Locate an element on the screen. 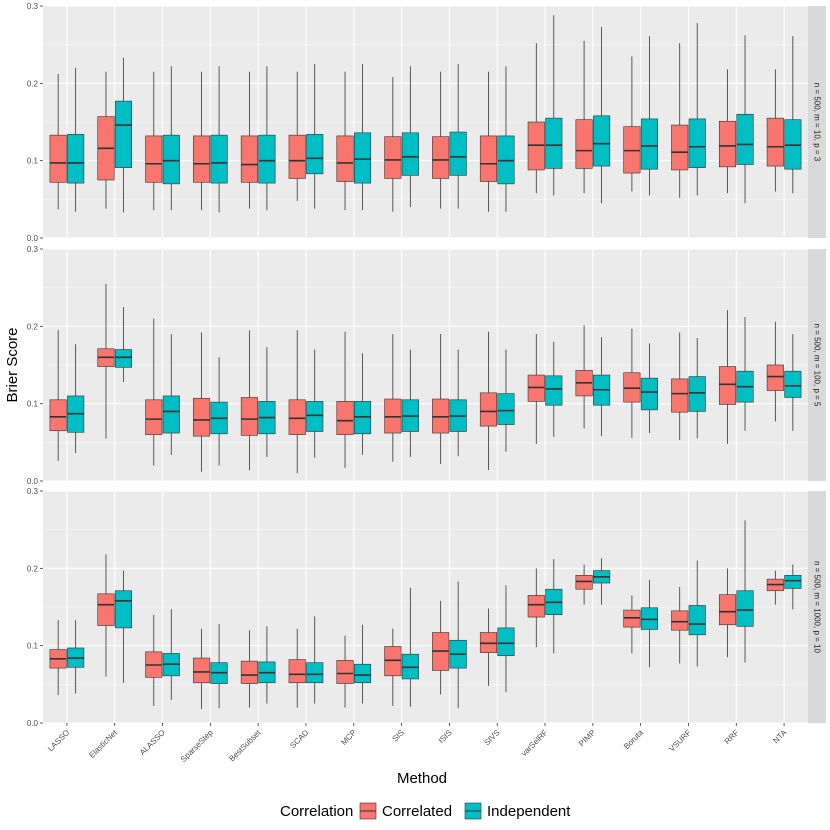 The height and width of the screenshot is (830, 830). x-tick-label: VSURF is located at coordinates (680, 741).